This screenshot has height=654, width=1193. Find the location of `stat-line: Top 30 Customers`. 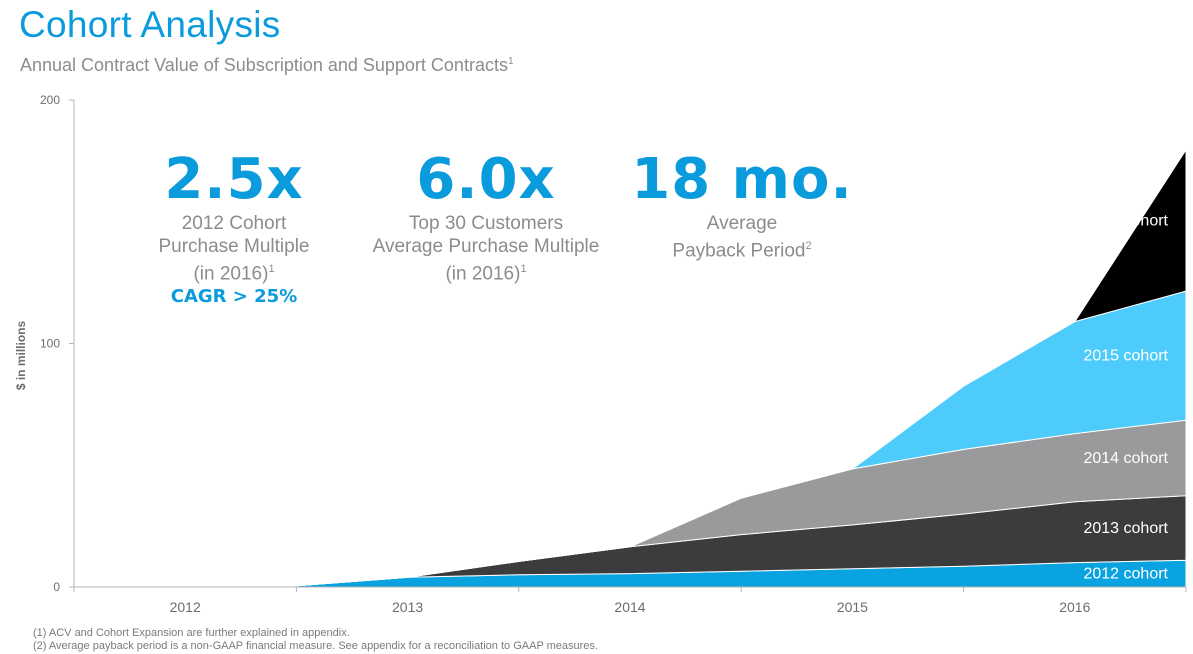

stat-line: Top 30 Customers is located at coordinates (486, 223).